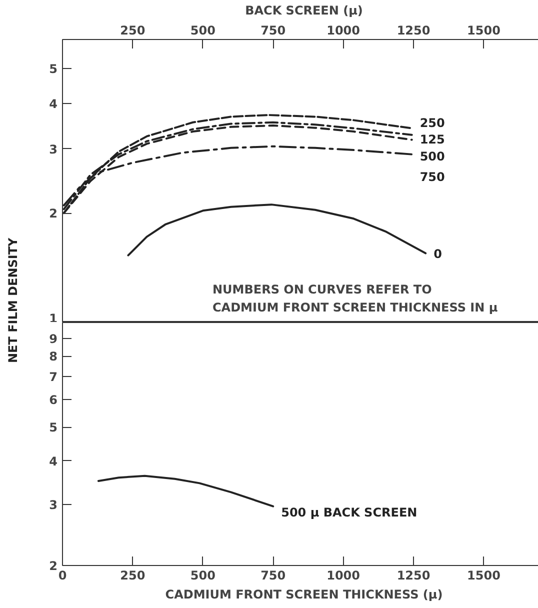 The width and height of the screenshot is (538, 608). Describe the element at coordinates (432, 123) in the screenshot. I see `series-label: 250` at that location.